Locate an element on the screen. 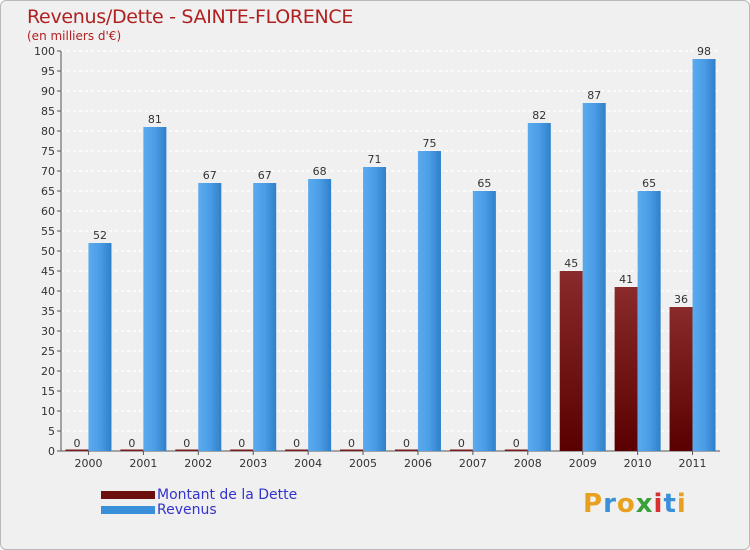 This screenshot has width=750, height=550. data-label-revenus-2010: 65 is located at coordinates (649, 183).